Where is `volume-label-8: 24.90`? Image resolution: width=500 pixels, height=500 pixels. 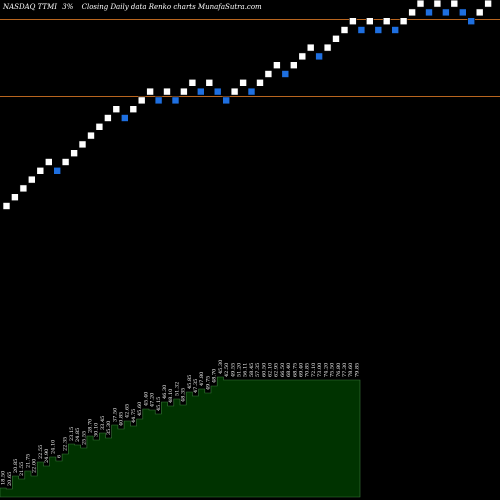
volume-label-8: 24.90 is located at coordinates (47, 456).